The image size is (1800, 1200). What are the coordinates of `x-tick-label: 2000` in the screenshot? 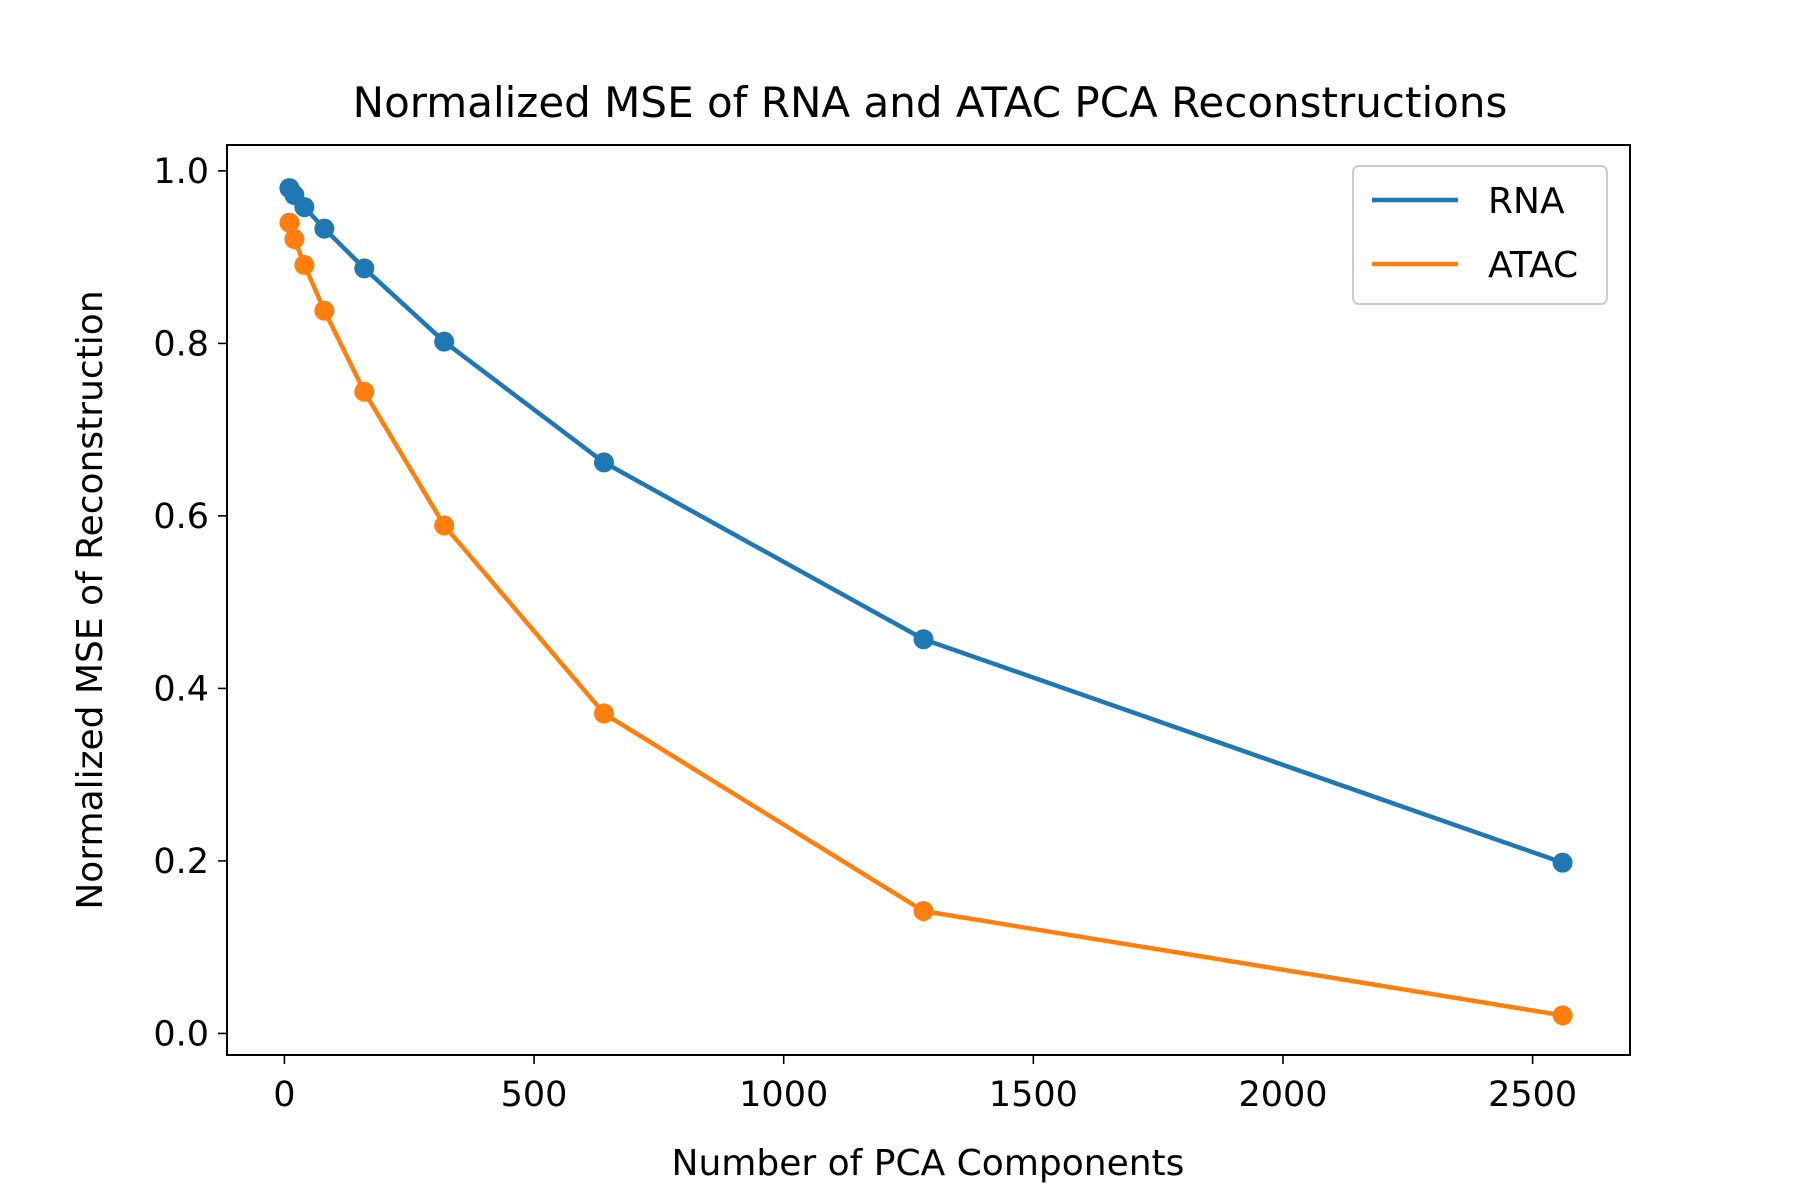 It's located at (1282, 1095).